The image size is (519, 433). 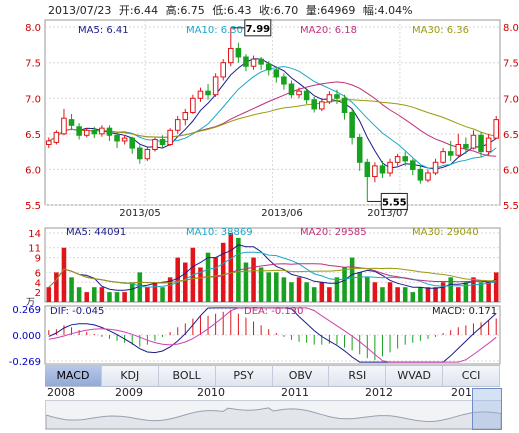 What do you see at coordinates (487, 409) in the screenshot?
I see `navigator-range-thumb` at bounding box center [487, 409].